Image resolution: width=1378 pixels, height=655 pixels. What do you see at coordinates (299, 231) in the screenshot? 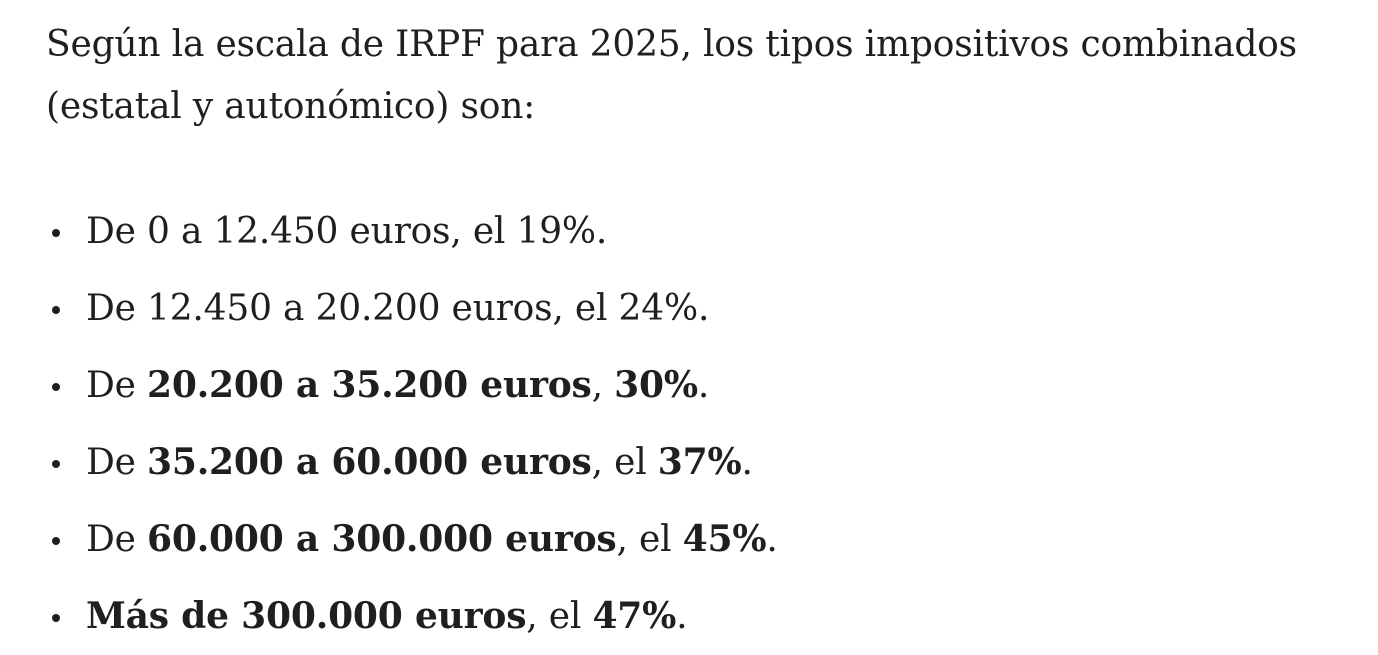
I see `rate-range: 0 a 12.450 euros` at bounding box center [299, 231].